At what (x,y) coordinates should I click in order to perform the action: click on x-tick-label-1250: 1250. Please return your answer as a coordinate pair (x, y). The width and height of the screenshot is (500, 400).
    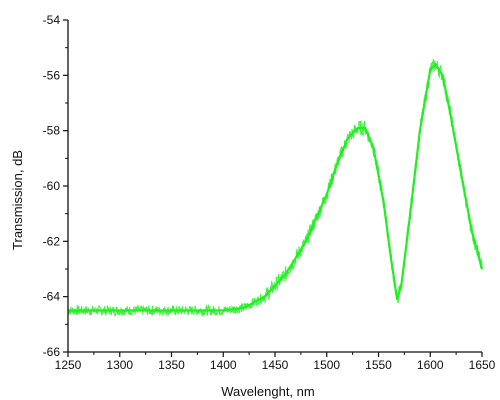
    Looking at the image, I should click on (68, 365).